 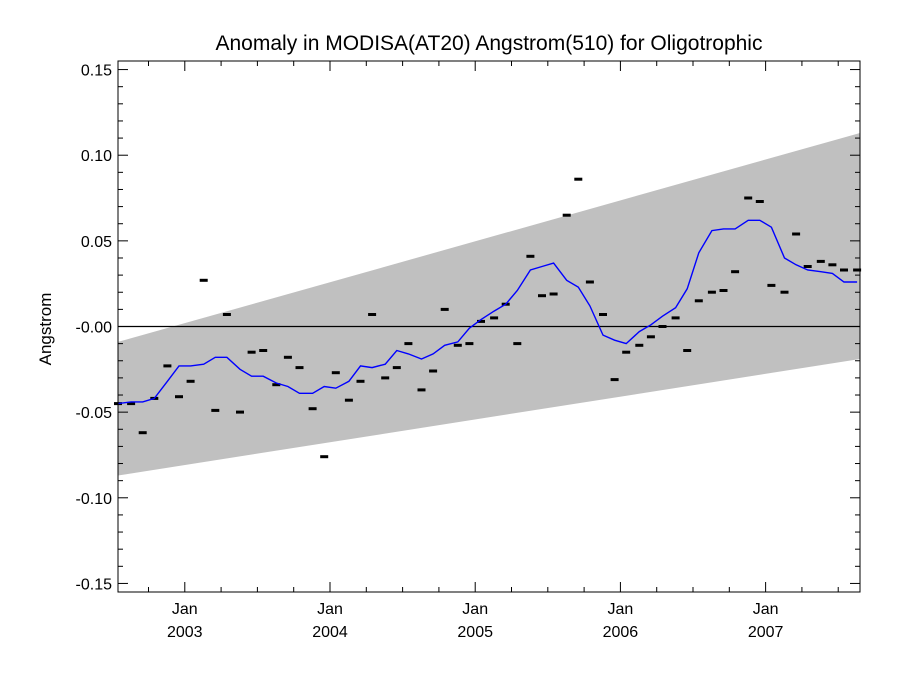 What do you see at coordinates (185, 632) in the screenshot?
I see `x-tick-label-year: 2003` at bounding box center [185, 632].